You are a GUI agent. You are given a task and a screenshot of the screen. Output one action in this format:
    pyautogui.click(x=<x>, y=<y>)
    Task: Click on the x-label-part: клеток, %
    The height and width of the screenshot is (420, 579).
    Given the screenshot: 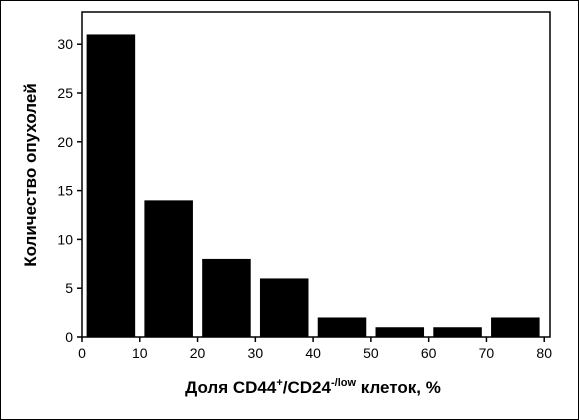 What is the action you would take?
    pyautogui.click(x=398, y=387)
    